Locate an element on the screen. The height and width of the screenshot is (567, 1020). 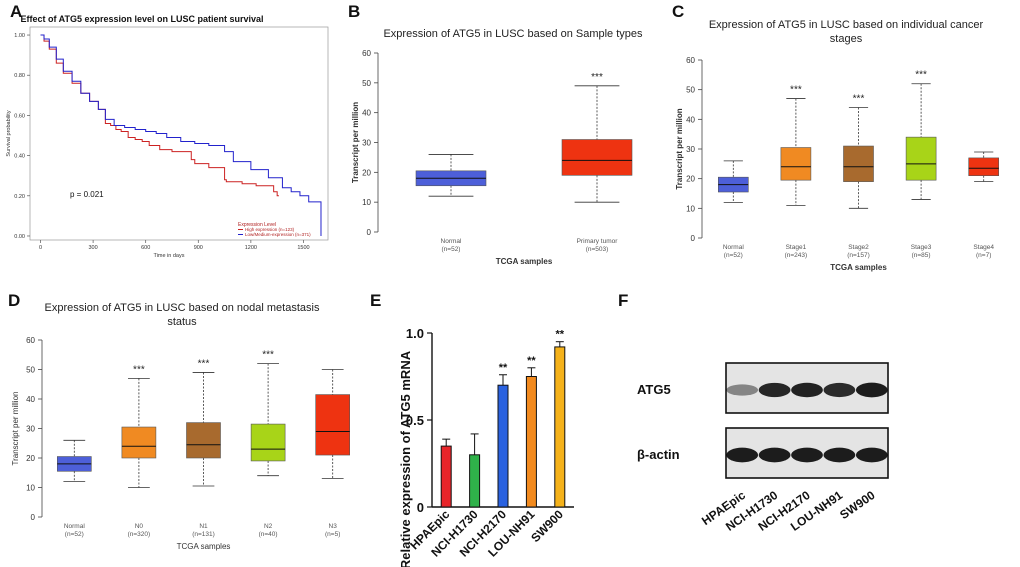
y-tick-label: 0.00 is located at coordinates (19, 237).